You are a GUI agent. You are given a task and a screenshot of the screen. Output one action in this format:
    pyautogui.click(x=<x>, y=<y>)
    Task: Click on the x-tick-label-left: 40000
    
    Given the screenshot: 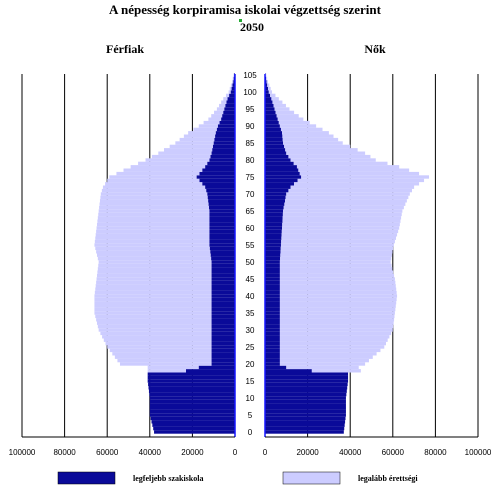 What is the action you would take?
    pyautogui.click(x=150, y=452)
    